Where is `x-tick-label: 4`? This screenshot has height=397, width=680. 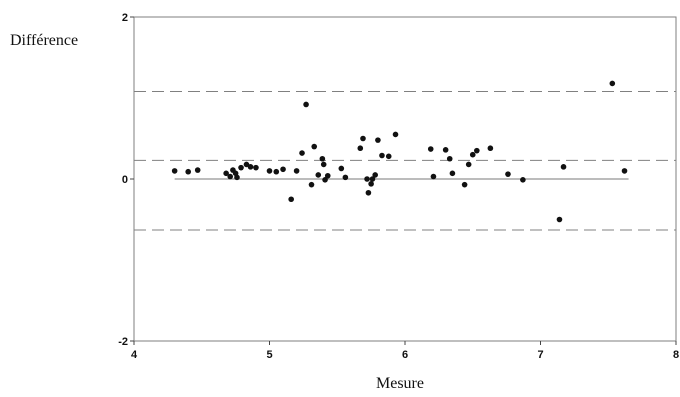
x-tick-label: 4 is located at coordinates (134, 355).